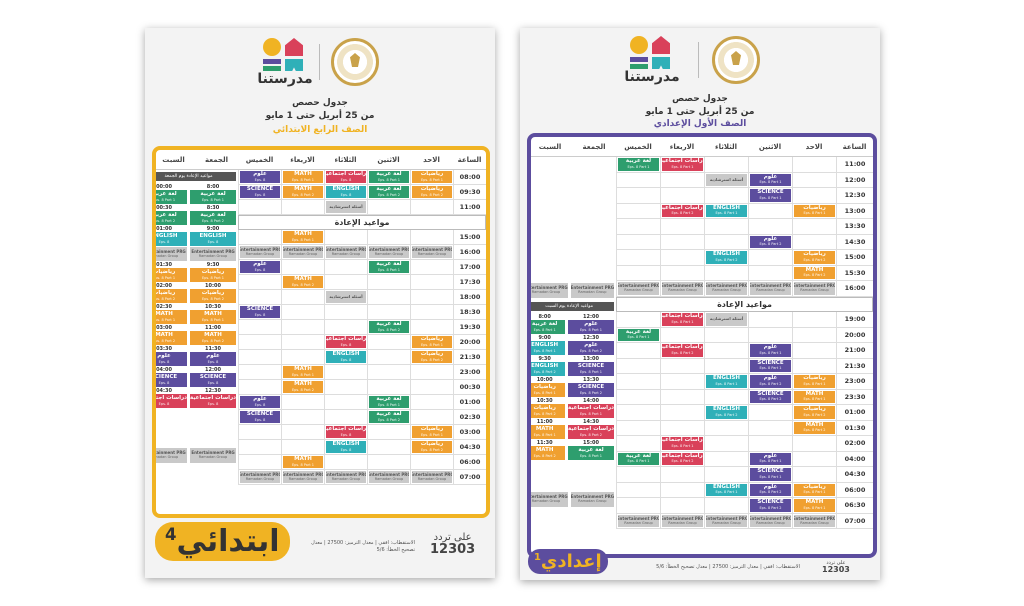  Describe the element at coordinates (698, 60) in the screenshot. I see `logo-divider` at that location.